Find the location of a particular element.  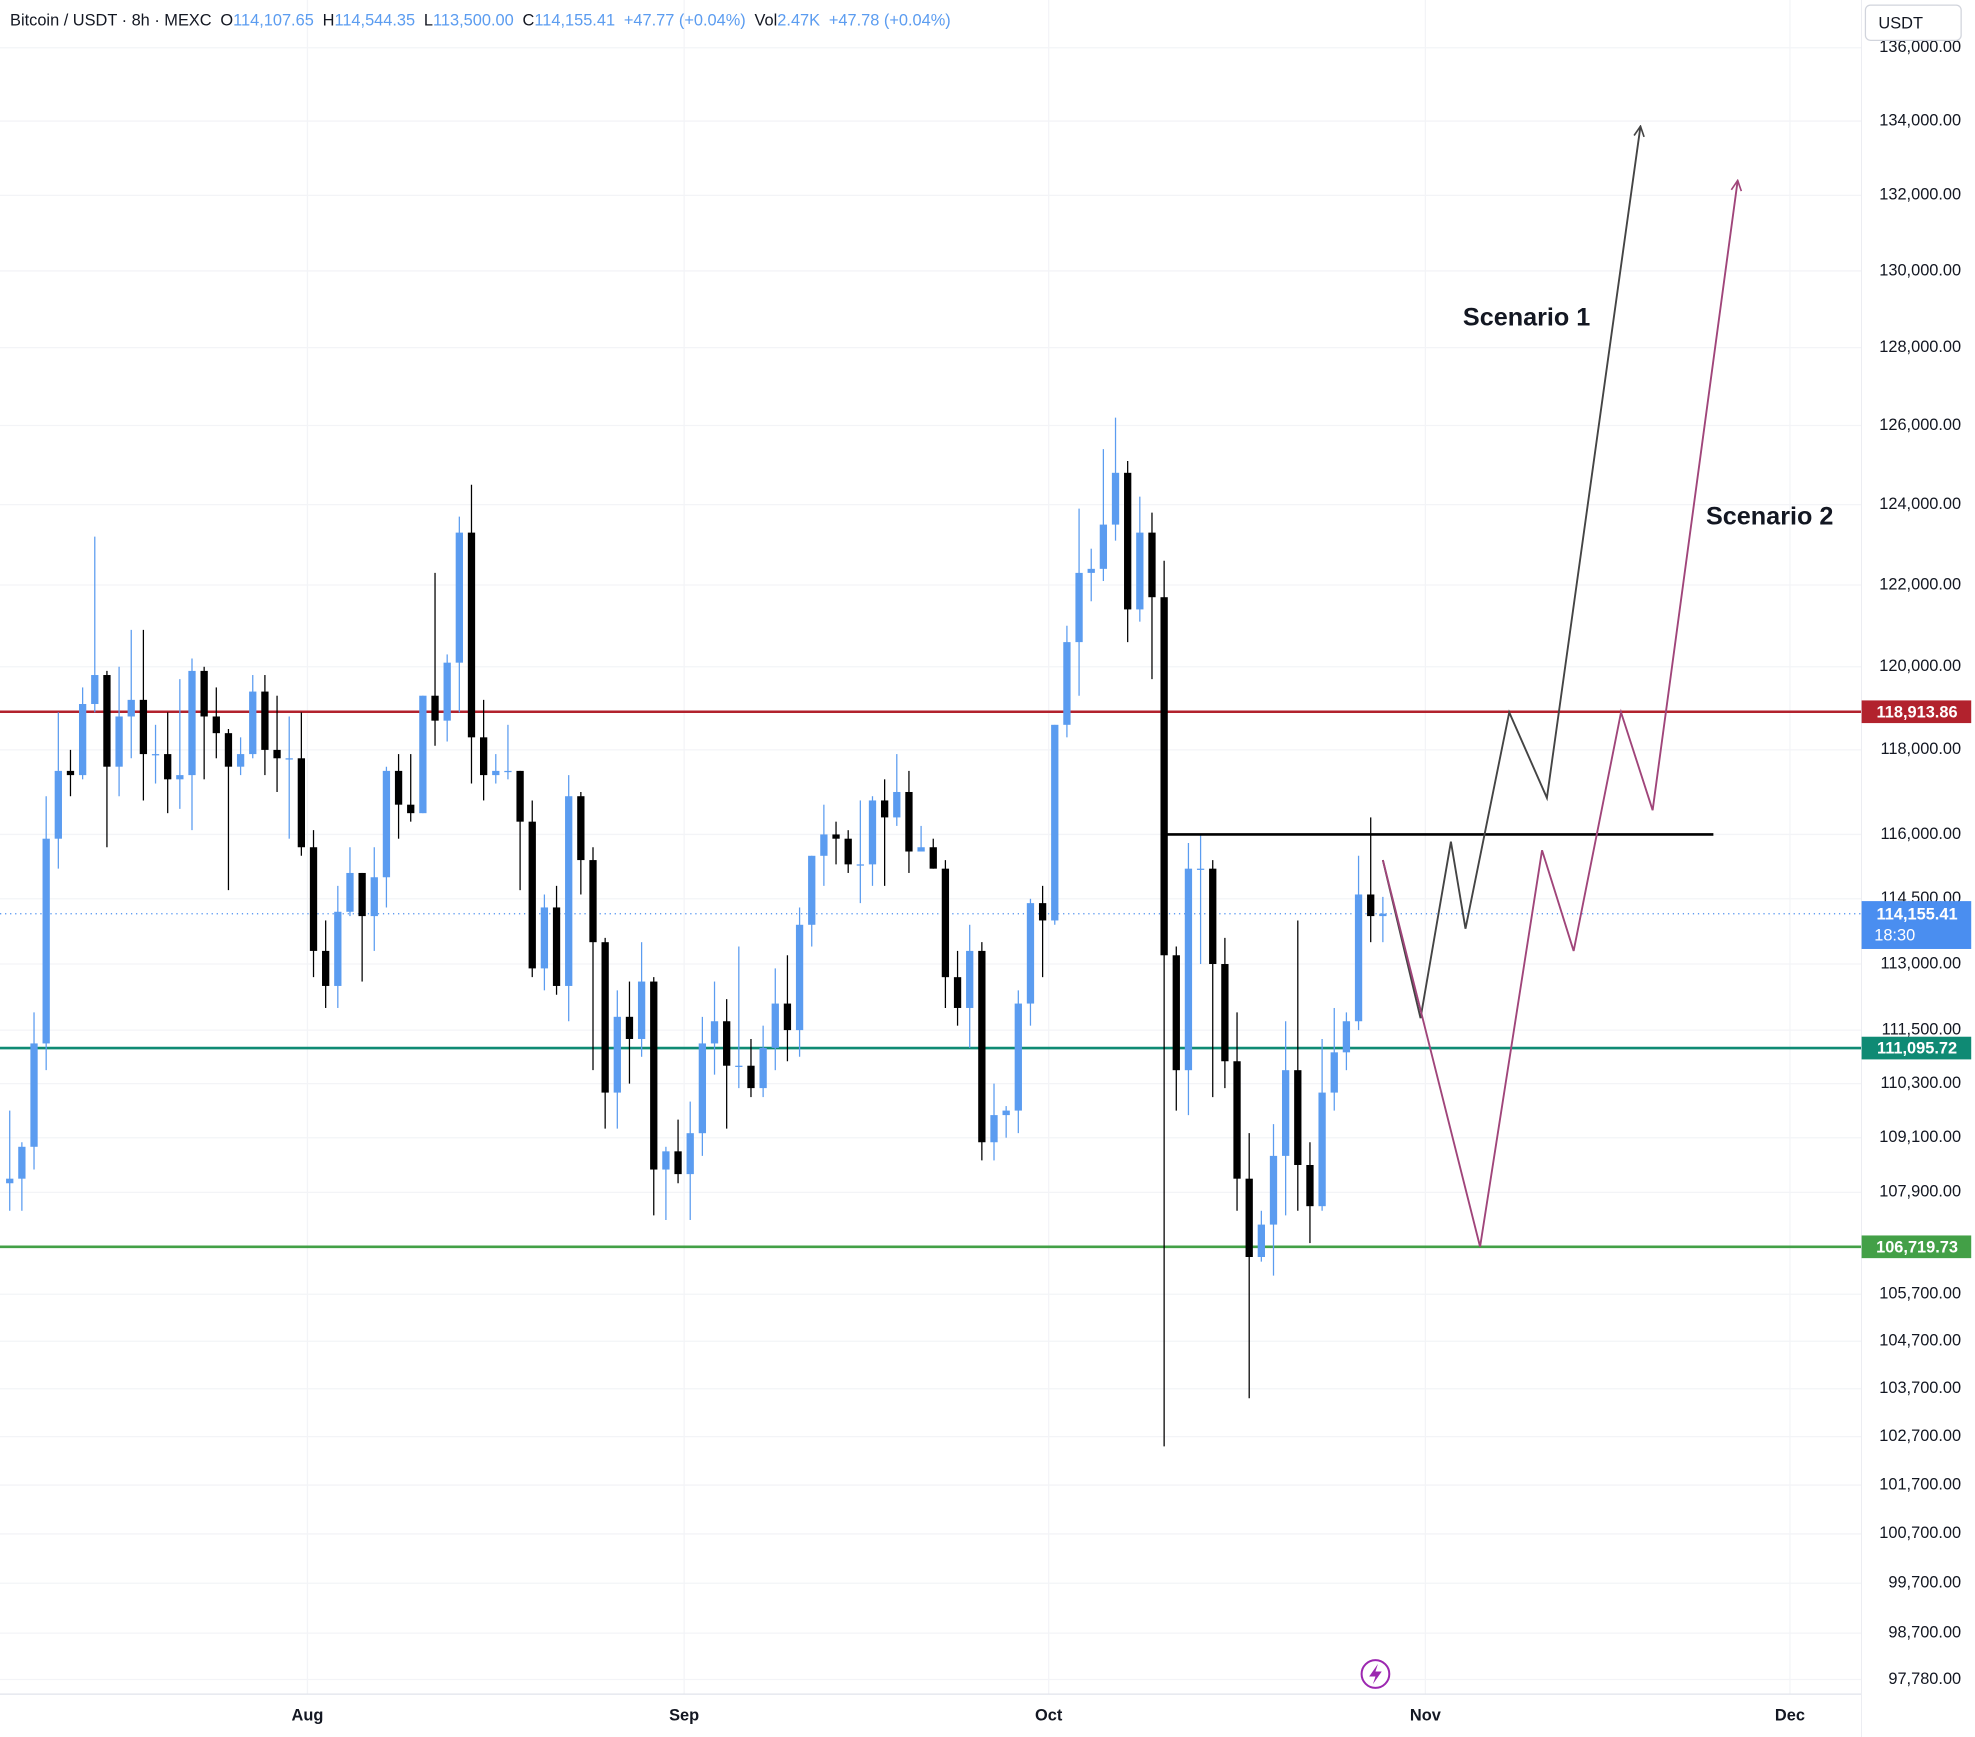

current-price-label: 114,155.41 is located at coordinates (1917, 914).